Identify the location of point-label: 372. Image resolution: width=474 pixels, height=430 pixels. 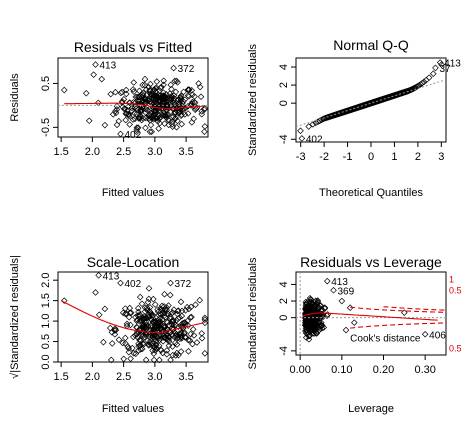
(183, 284).